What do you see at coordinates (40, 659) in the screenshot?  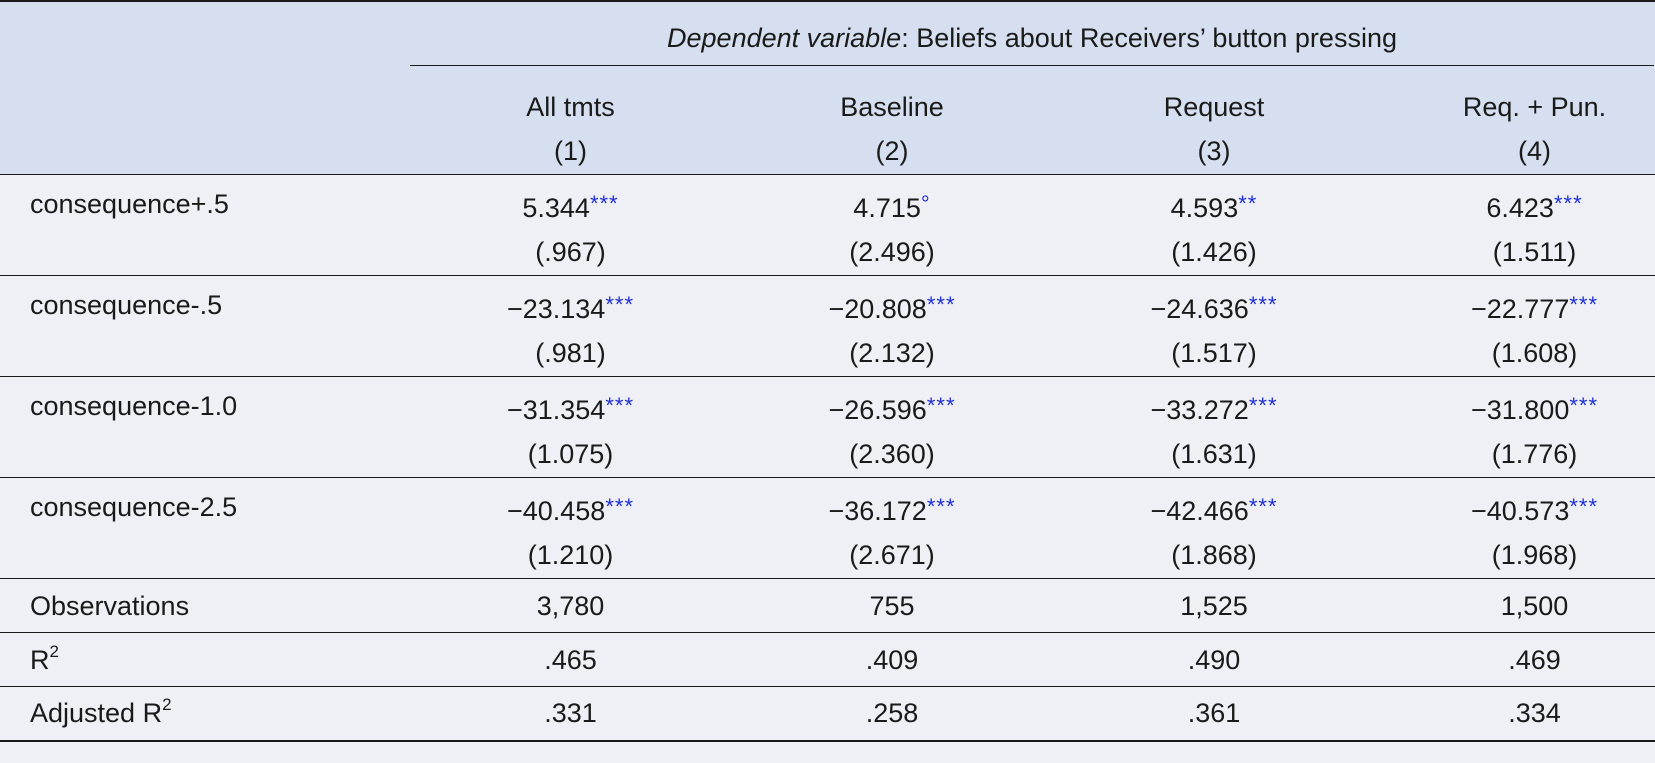 I see `row-label-text: R` at bounding box center [40, 659].